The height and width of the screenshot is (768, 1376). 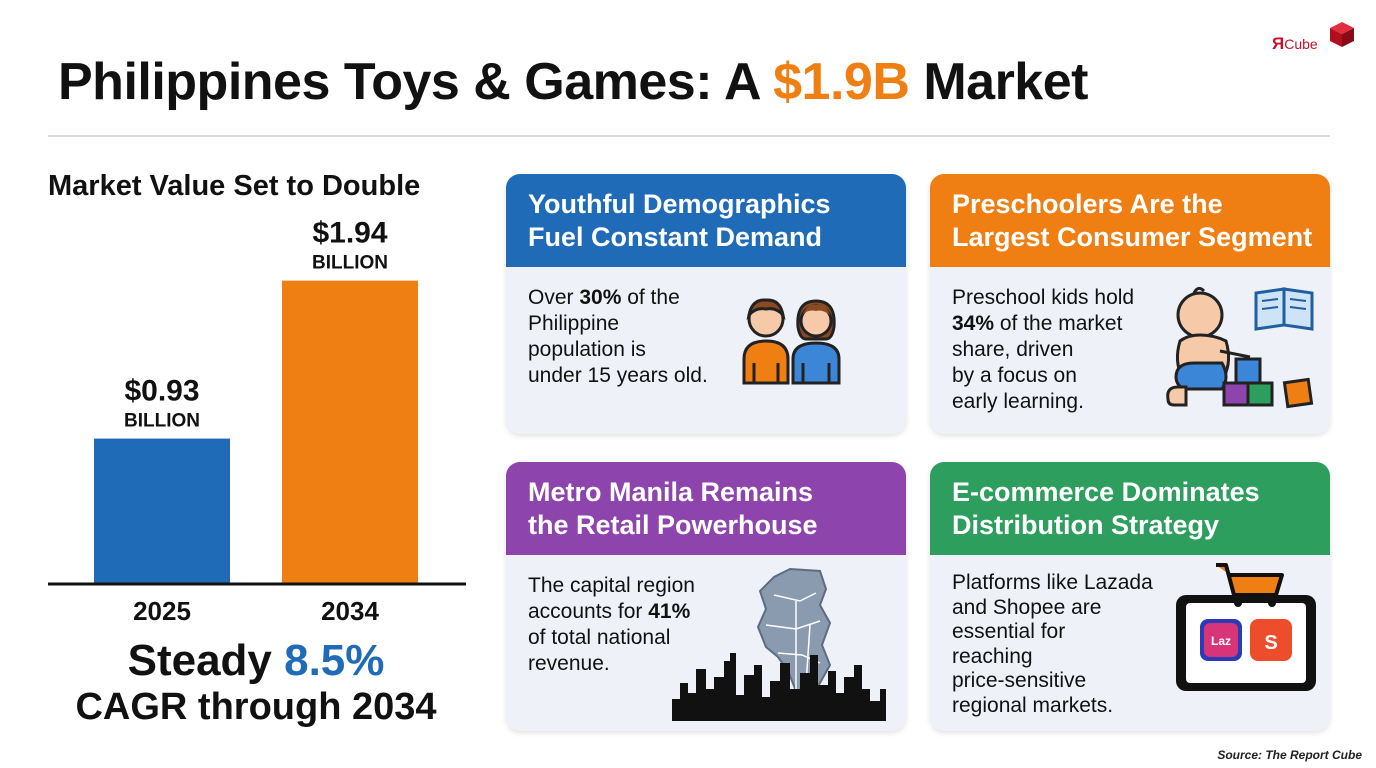 What do you see at coordinates (675, 237) in the screenshot?
I see `card-title-line: Fuel Constant Demand` at bounding box center [675, 237].